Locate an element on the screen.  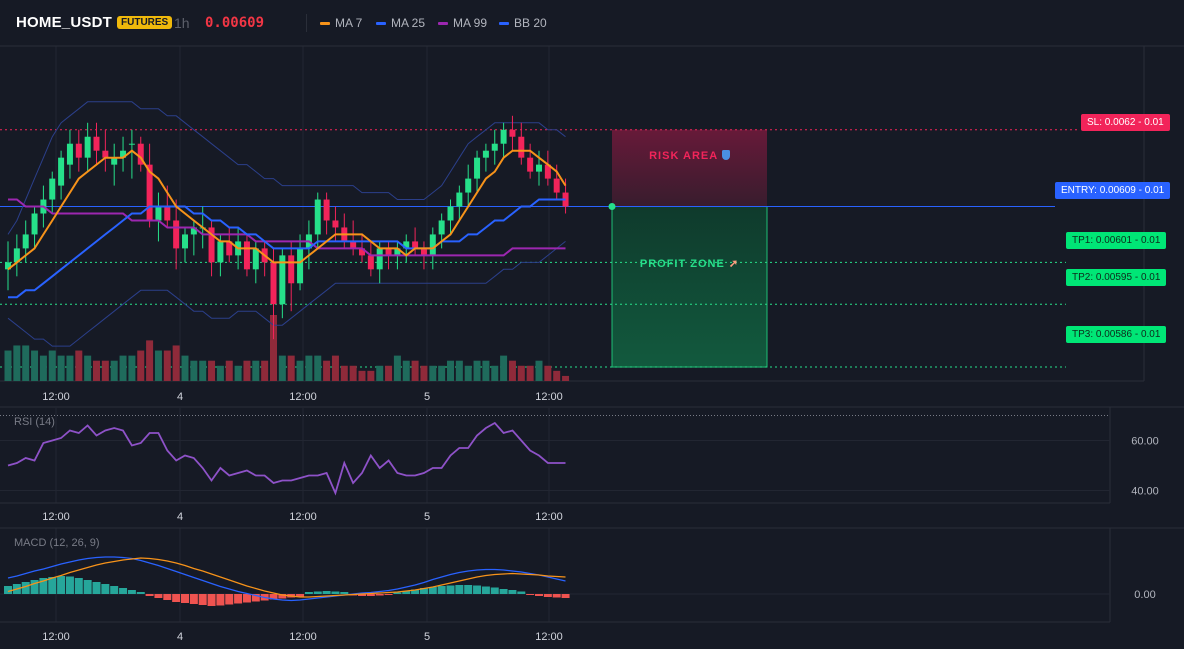
ma25-swatch is located at coordinates (381, 23).